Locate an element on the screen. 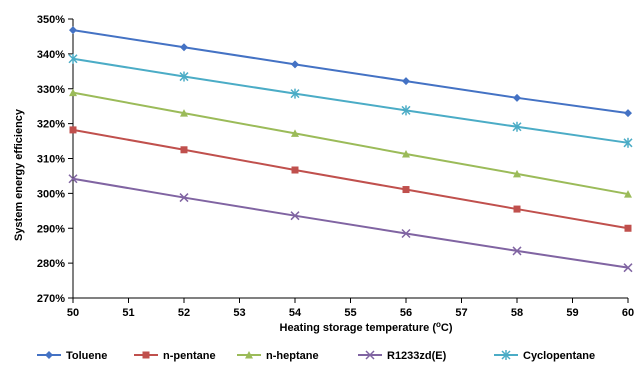 This screenshot has width=641, height=368. y-axis-ticks: 270% 280% 290% 300% 310% 320% 330% 340% 350% is located at coordinates (55, 159).